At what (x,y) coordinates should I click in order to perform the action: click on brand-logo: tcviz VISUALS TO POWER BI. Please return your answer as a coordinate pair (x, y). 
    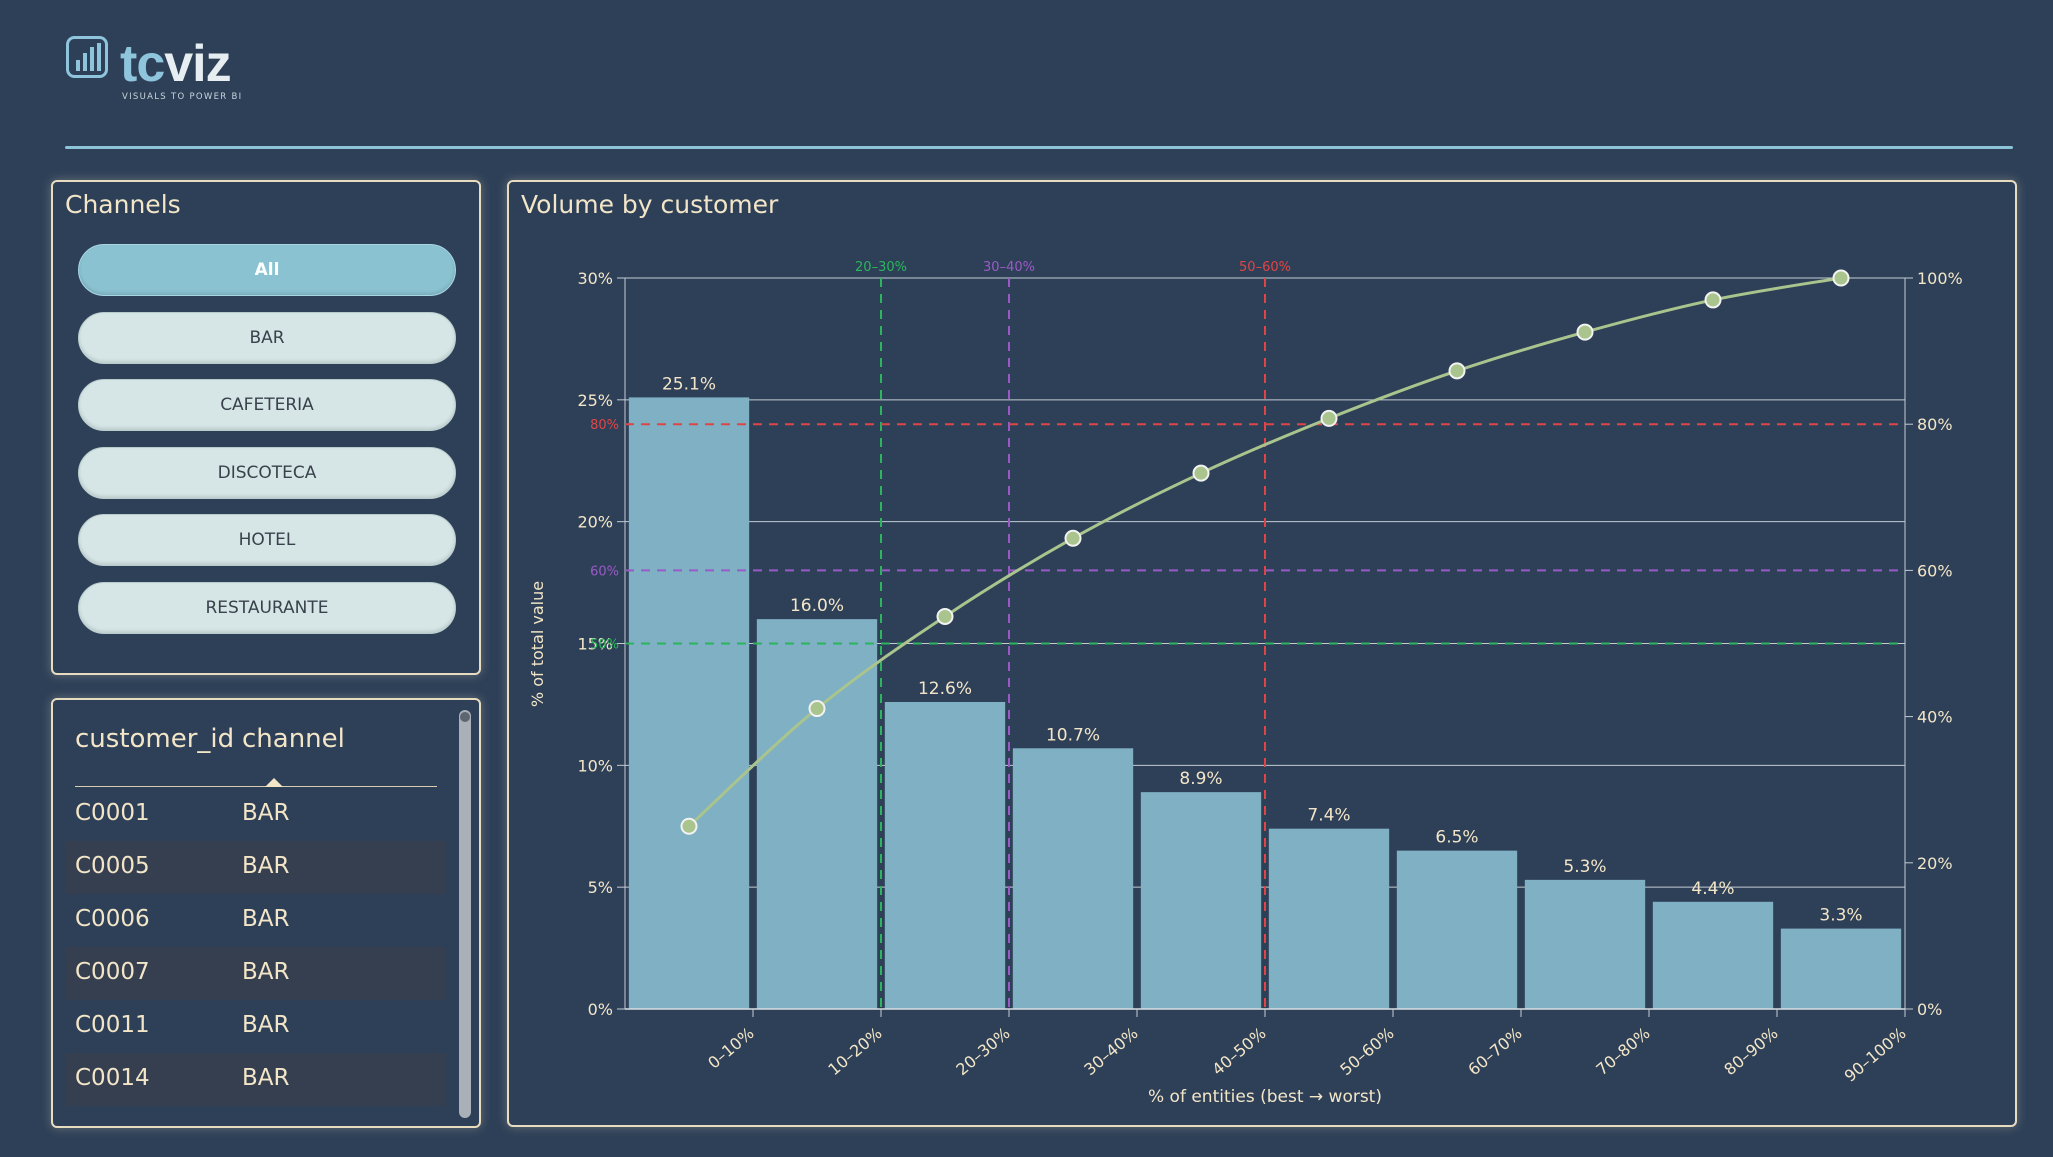
    Looking at the image, I should click on (164, 70).